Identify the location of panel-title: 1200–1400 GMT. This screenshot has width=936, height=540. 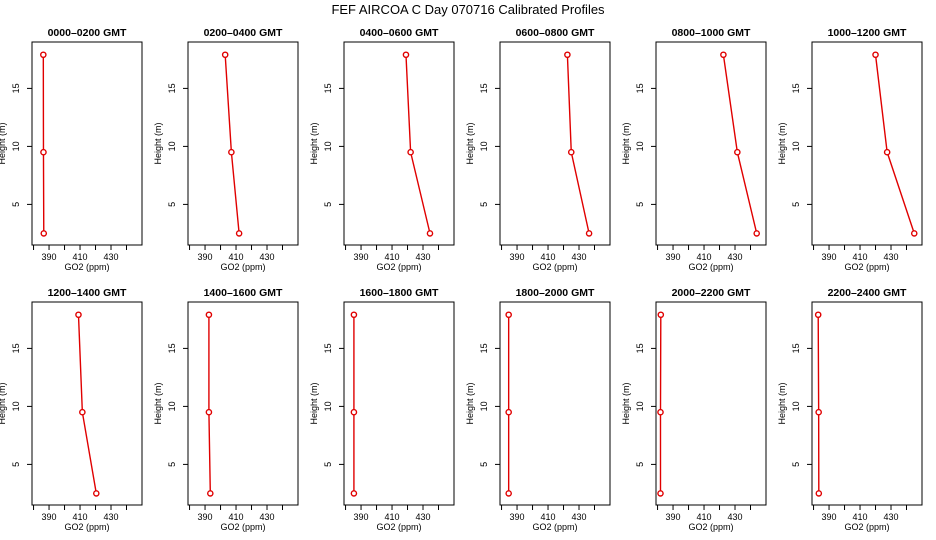
(87, 293).